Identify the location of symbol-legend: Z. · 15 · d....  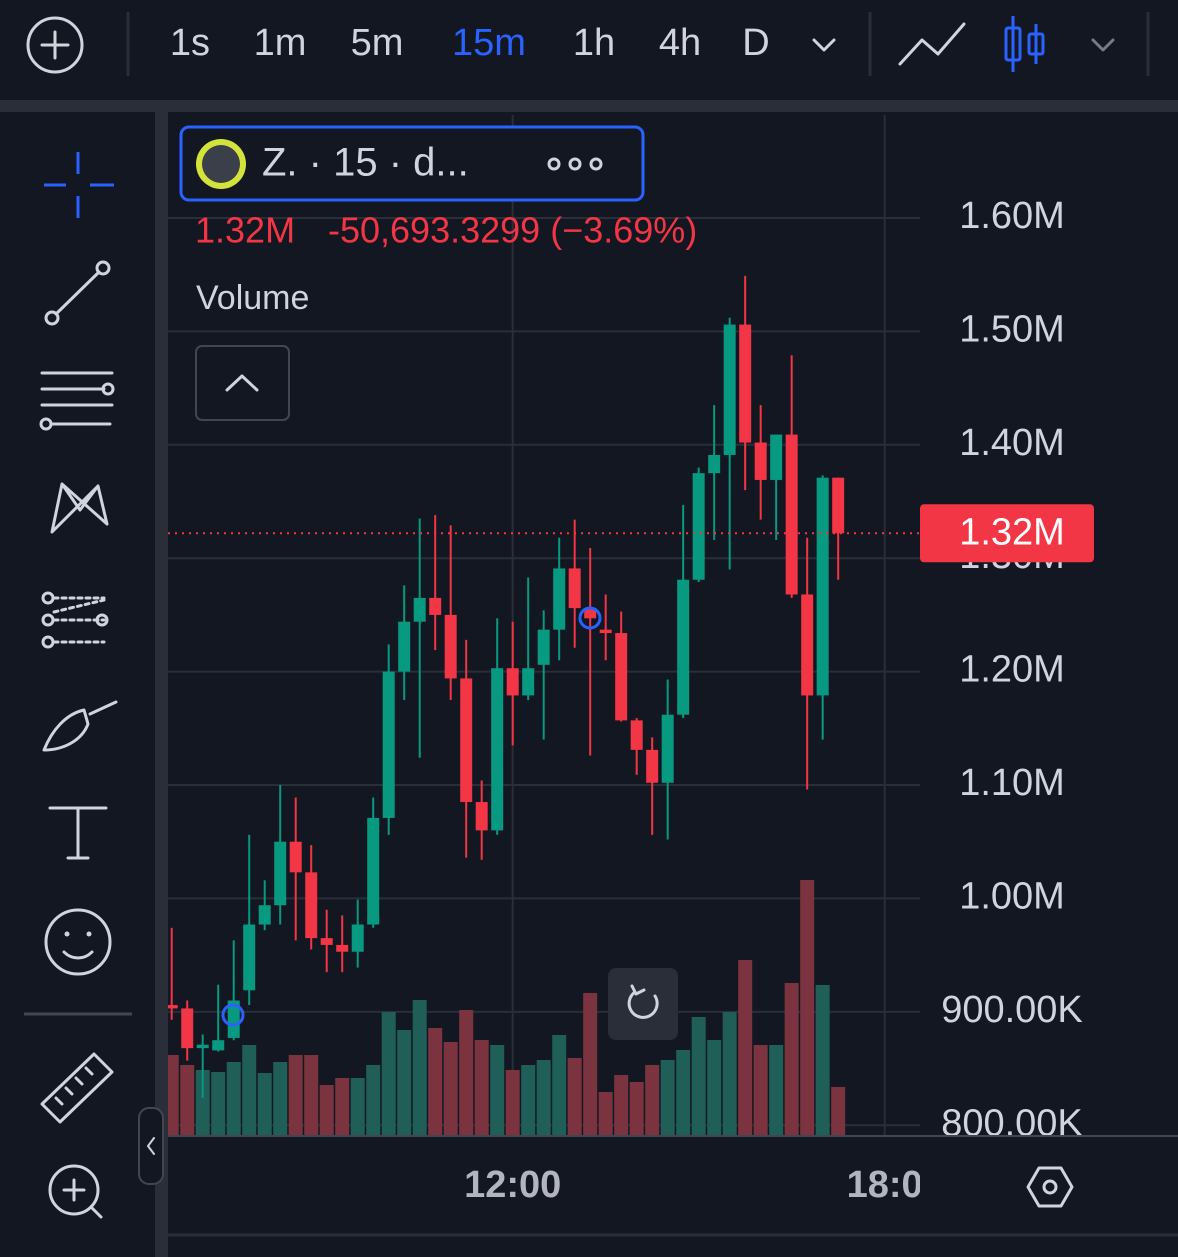
(412, 163).